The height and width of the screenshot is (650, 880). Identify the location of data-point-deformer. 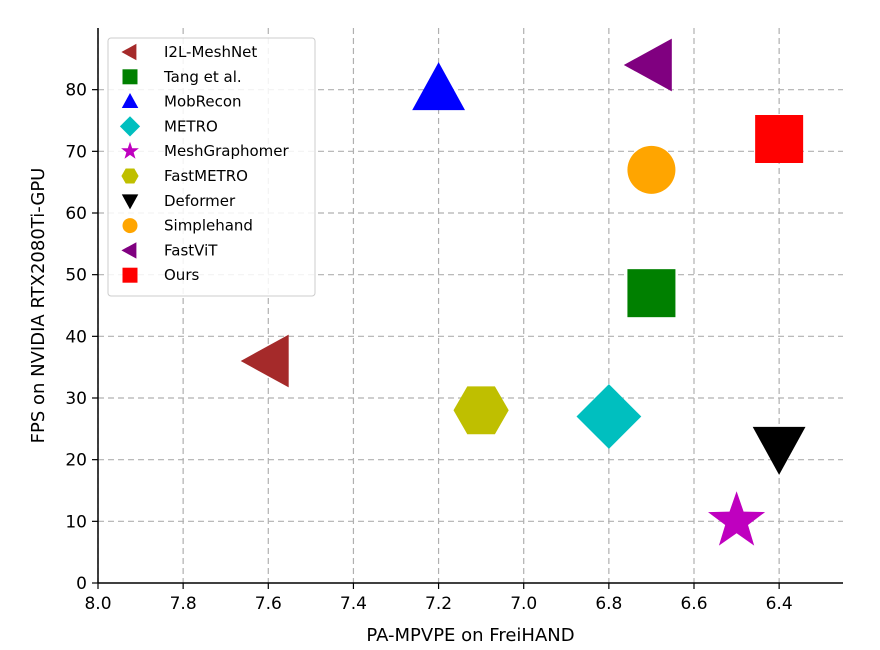
(779, 450).